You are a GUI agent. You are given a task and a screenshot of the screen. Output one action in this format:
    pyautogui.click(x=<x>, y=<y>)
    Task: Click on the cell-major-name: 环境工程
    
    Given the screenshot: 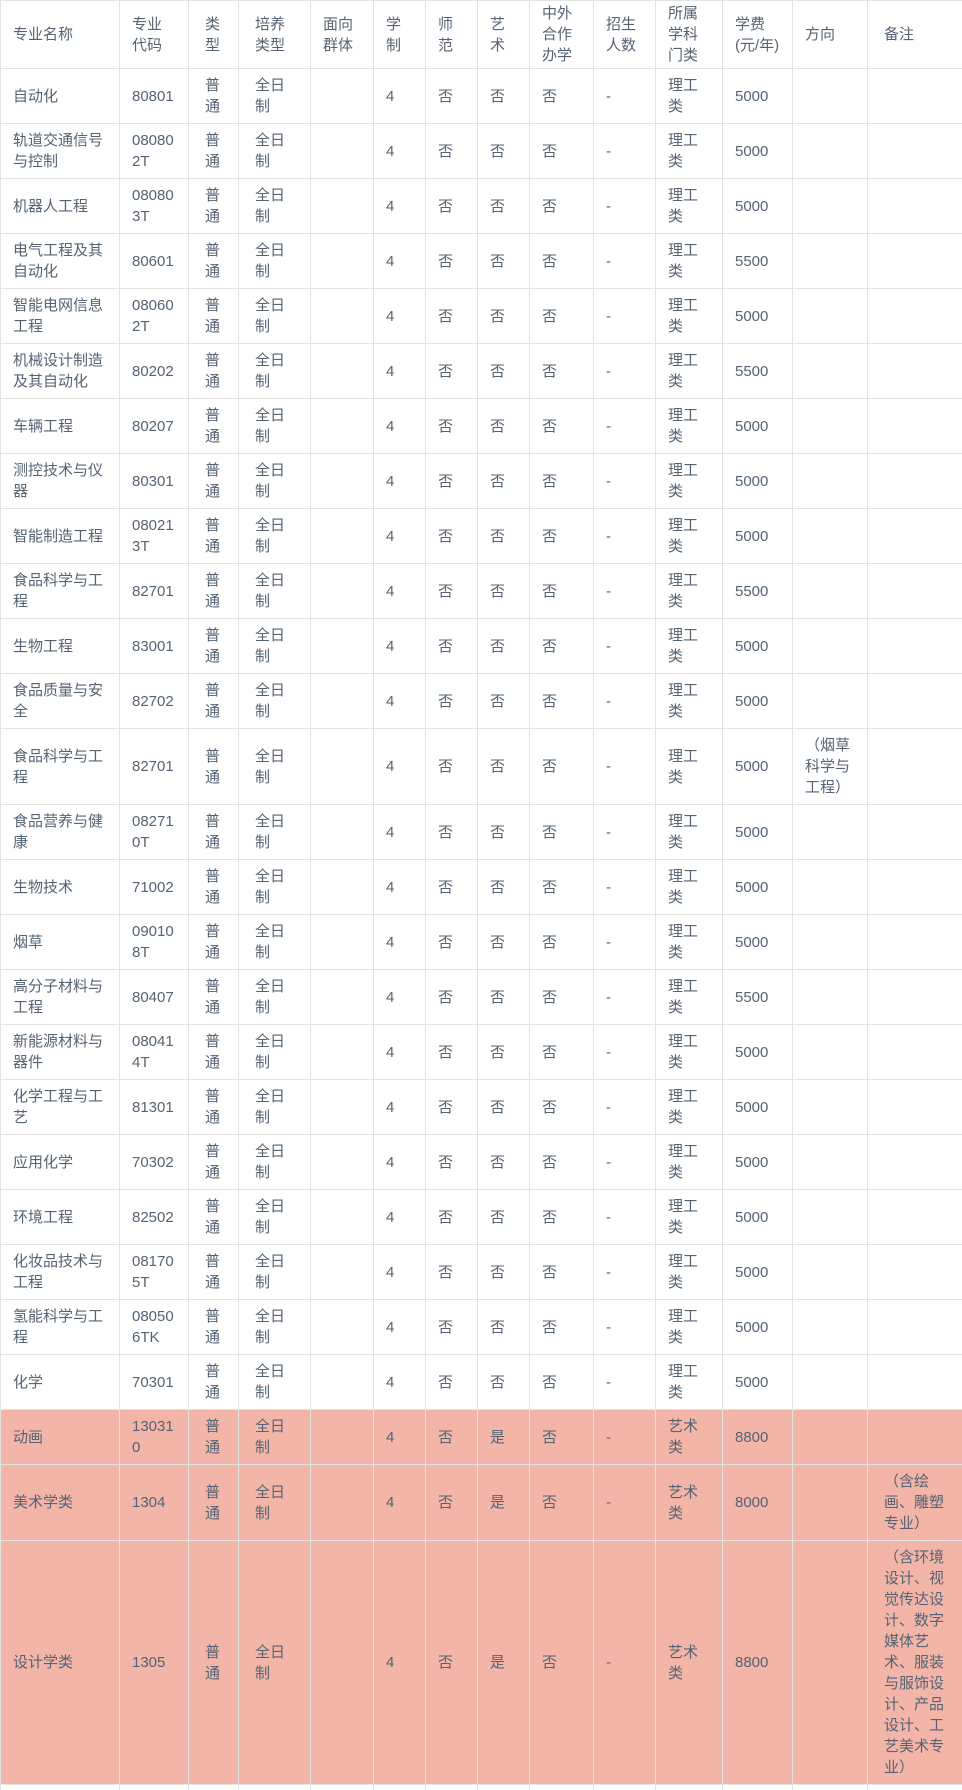 What is the action you would take?
    pyautogui.click(x=60, y=1217)
    